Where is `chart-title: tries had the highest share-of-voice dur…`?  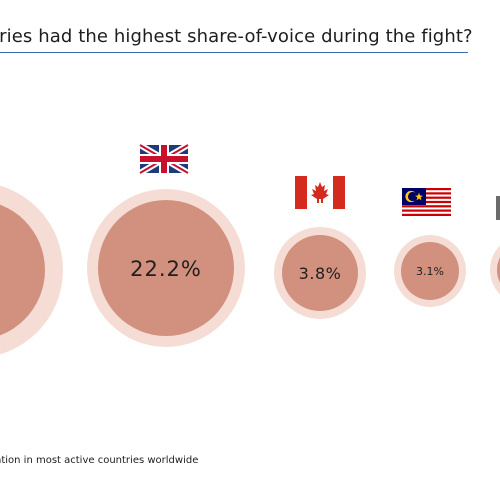 chart-title: tries had the highest share-of-voice dur… is located at coordinates (236, 36).